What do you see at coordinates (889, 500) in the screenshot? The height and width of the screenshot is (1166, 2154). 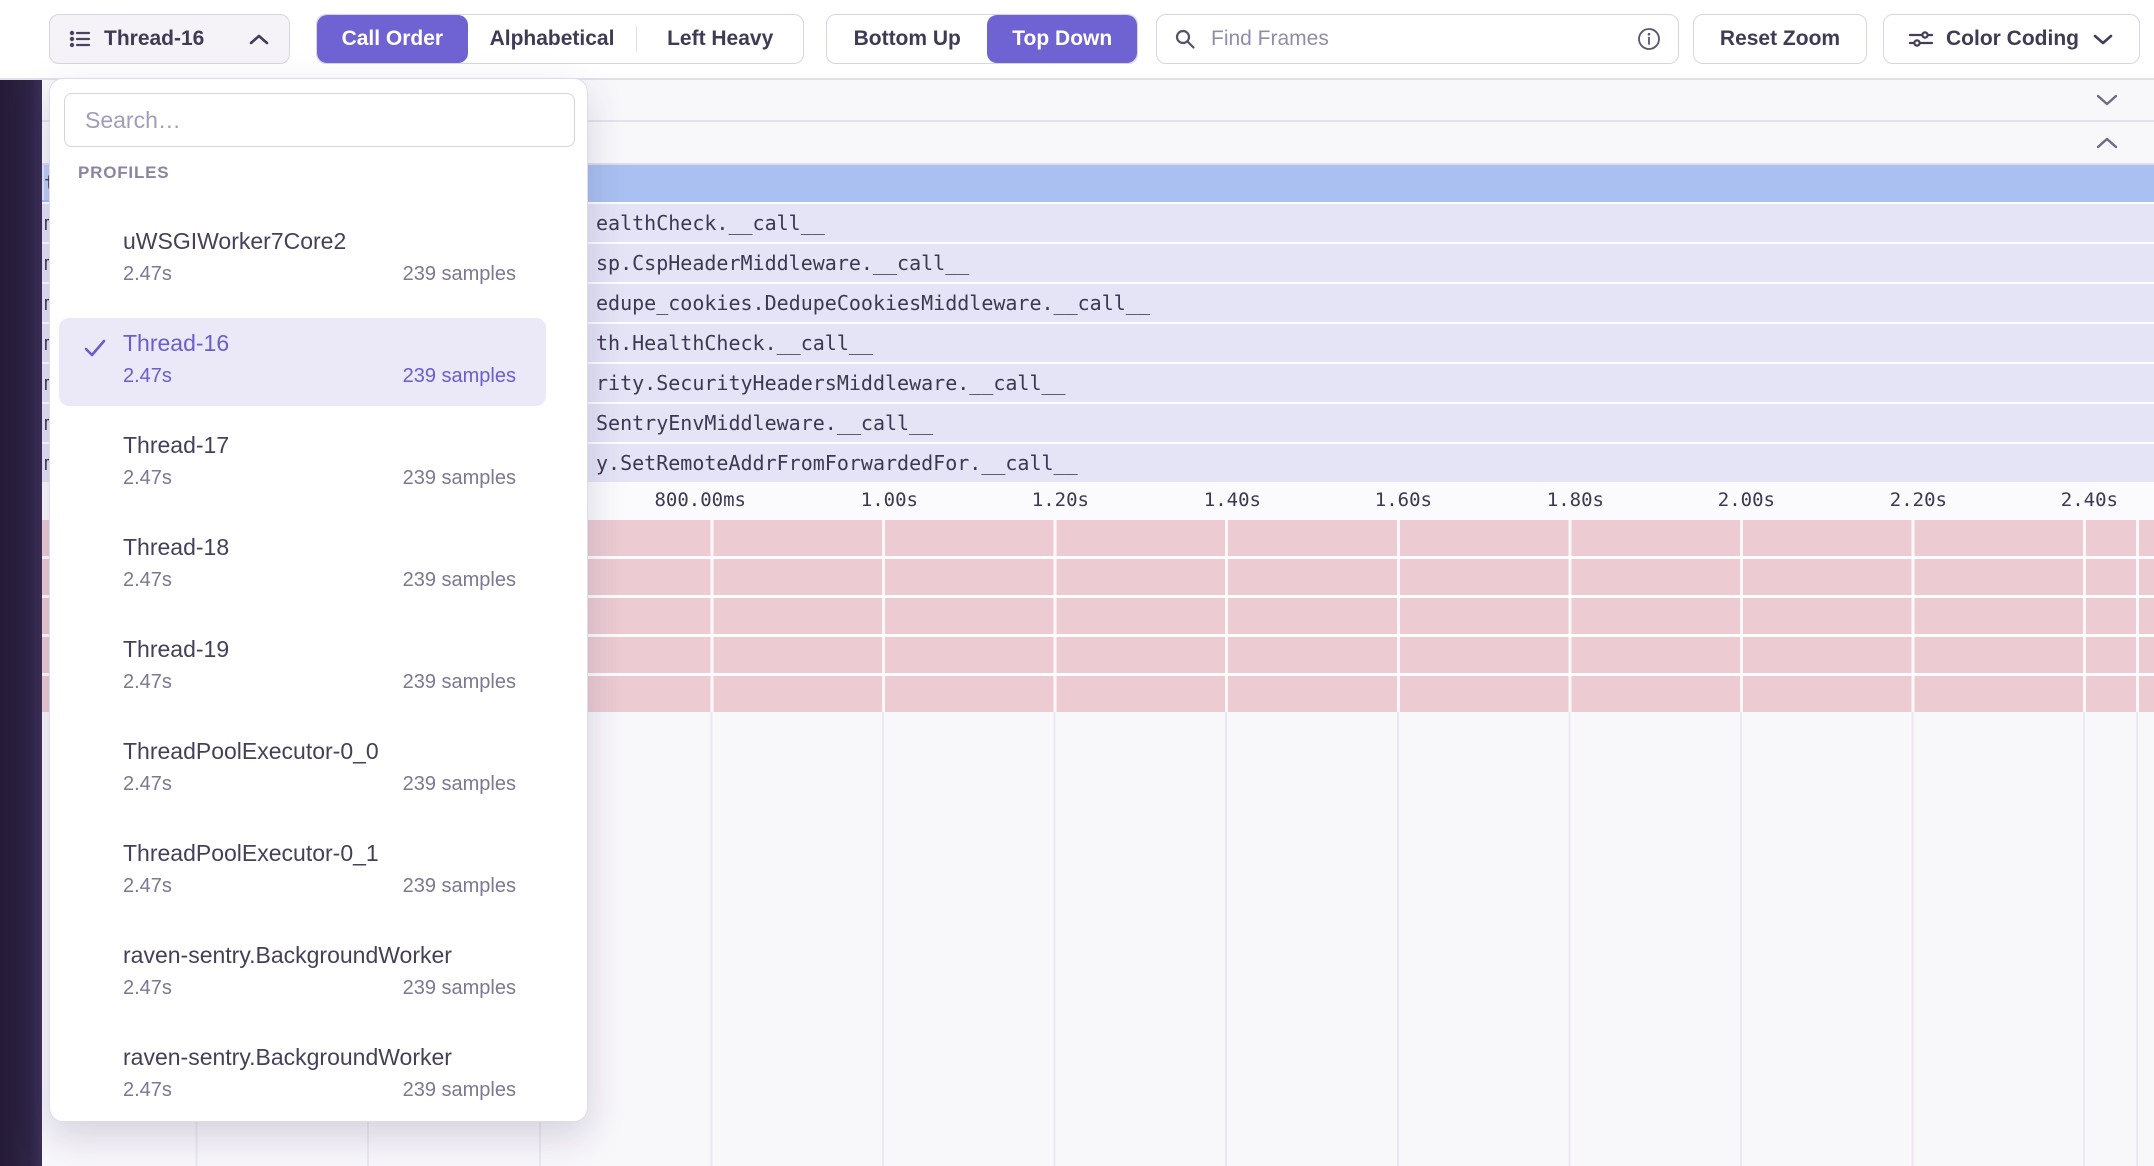 I see `axis-tick-label: 1.00s` at bounding box center [889, 500].